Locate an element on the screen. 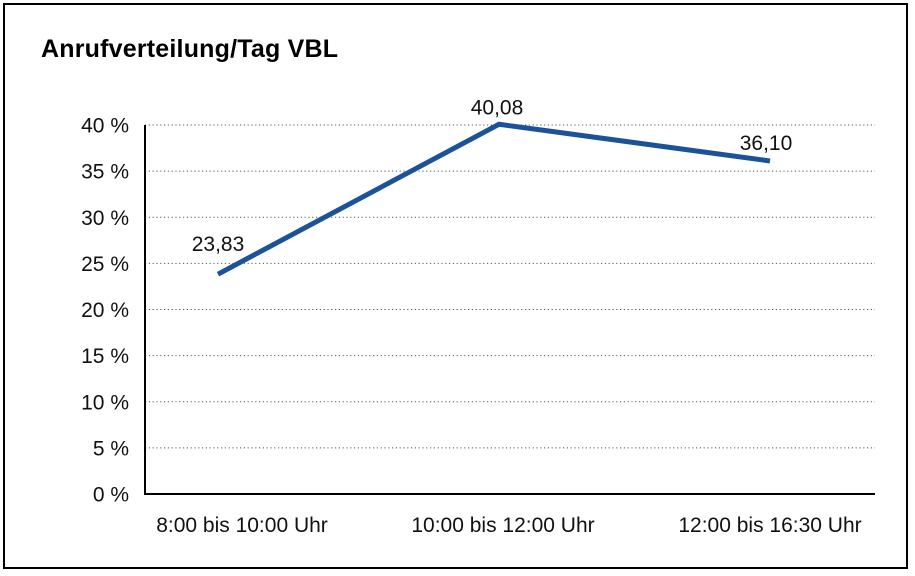 Image resolution: width=915 pixels, height=576 pixels. y-axis-tick-label: 10 % is located at coordinates (105, 402).